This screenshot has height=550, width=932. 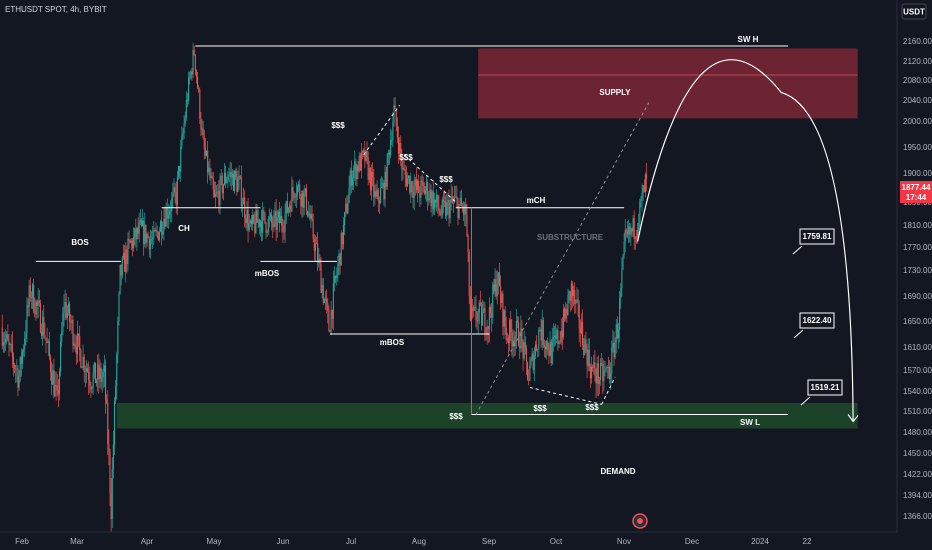 I want to click on time-tick-label: 2024, so click(x=760, y=541).